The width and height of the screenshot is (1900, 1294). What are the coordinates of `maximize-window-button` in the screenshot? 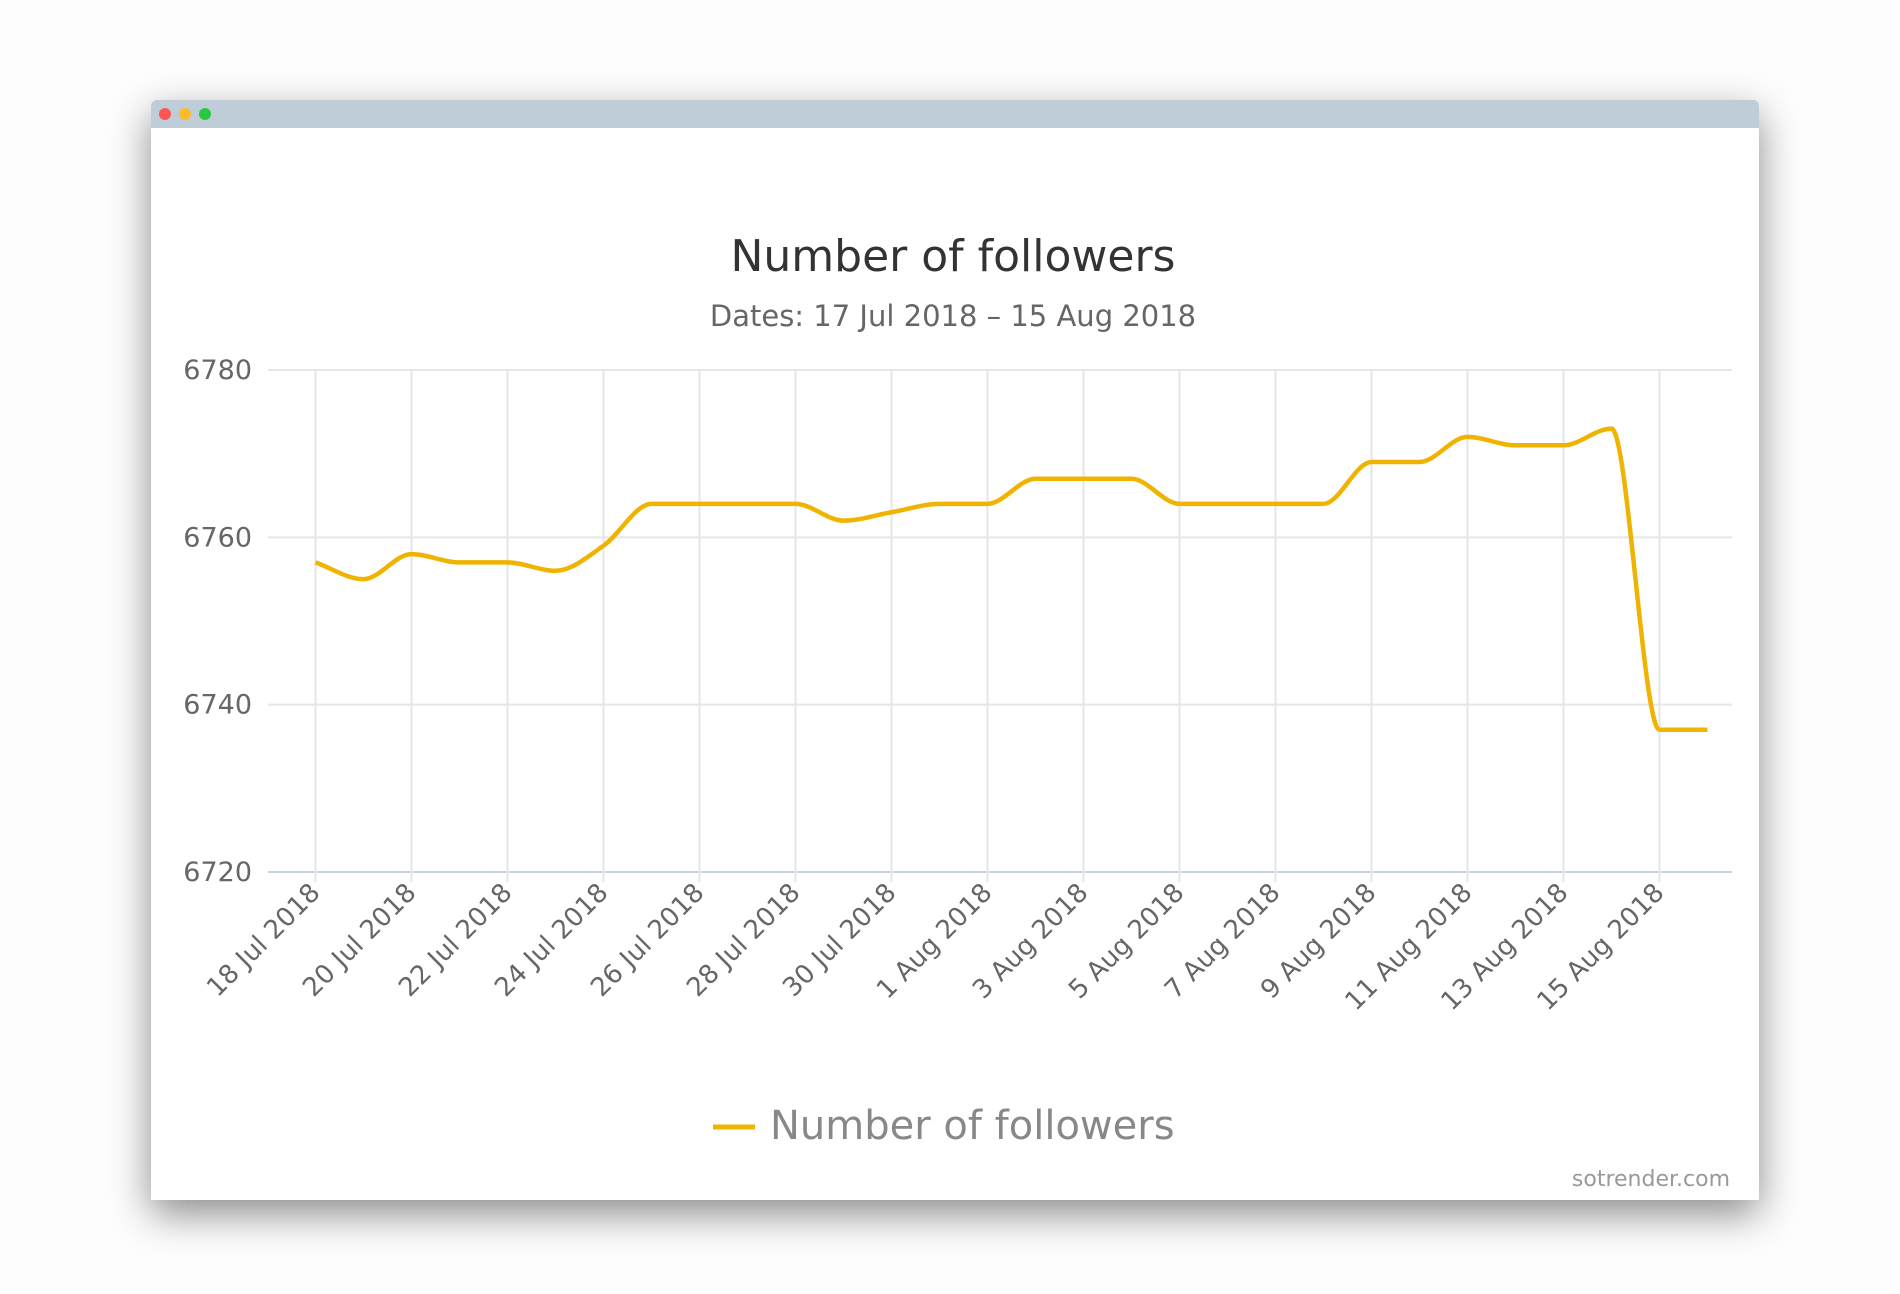 It's located at (205, 114).